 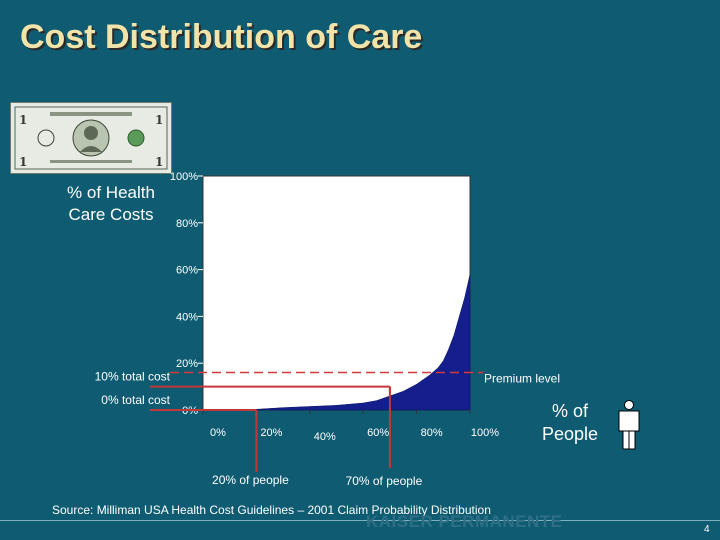 What do you see at coordinates (485, 433) in the screenshot?
I see `x-tick-label: 100%` at bounding box center [485, 433].